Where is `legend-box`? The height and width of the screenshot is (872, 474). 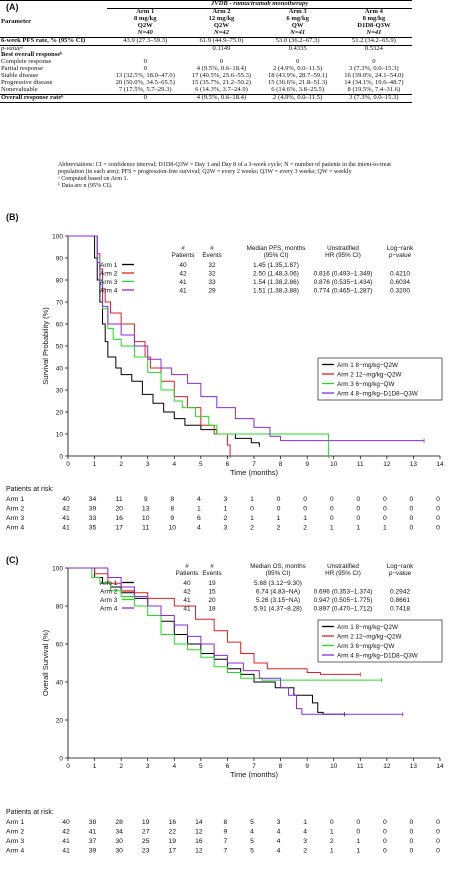
legend-box is located at coordinates (380, 641).